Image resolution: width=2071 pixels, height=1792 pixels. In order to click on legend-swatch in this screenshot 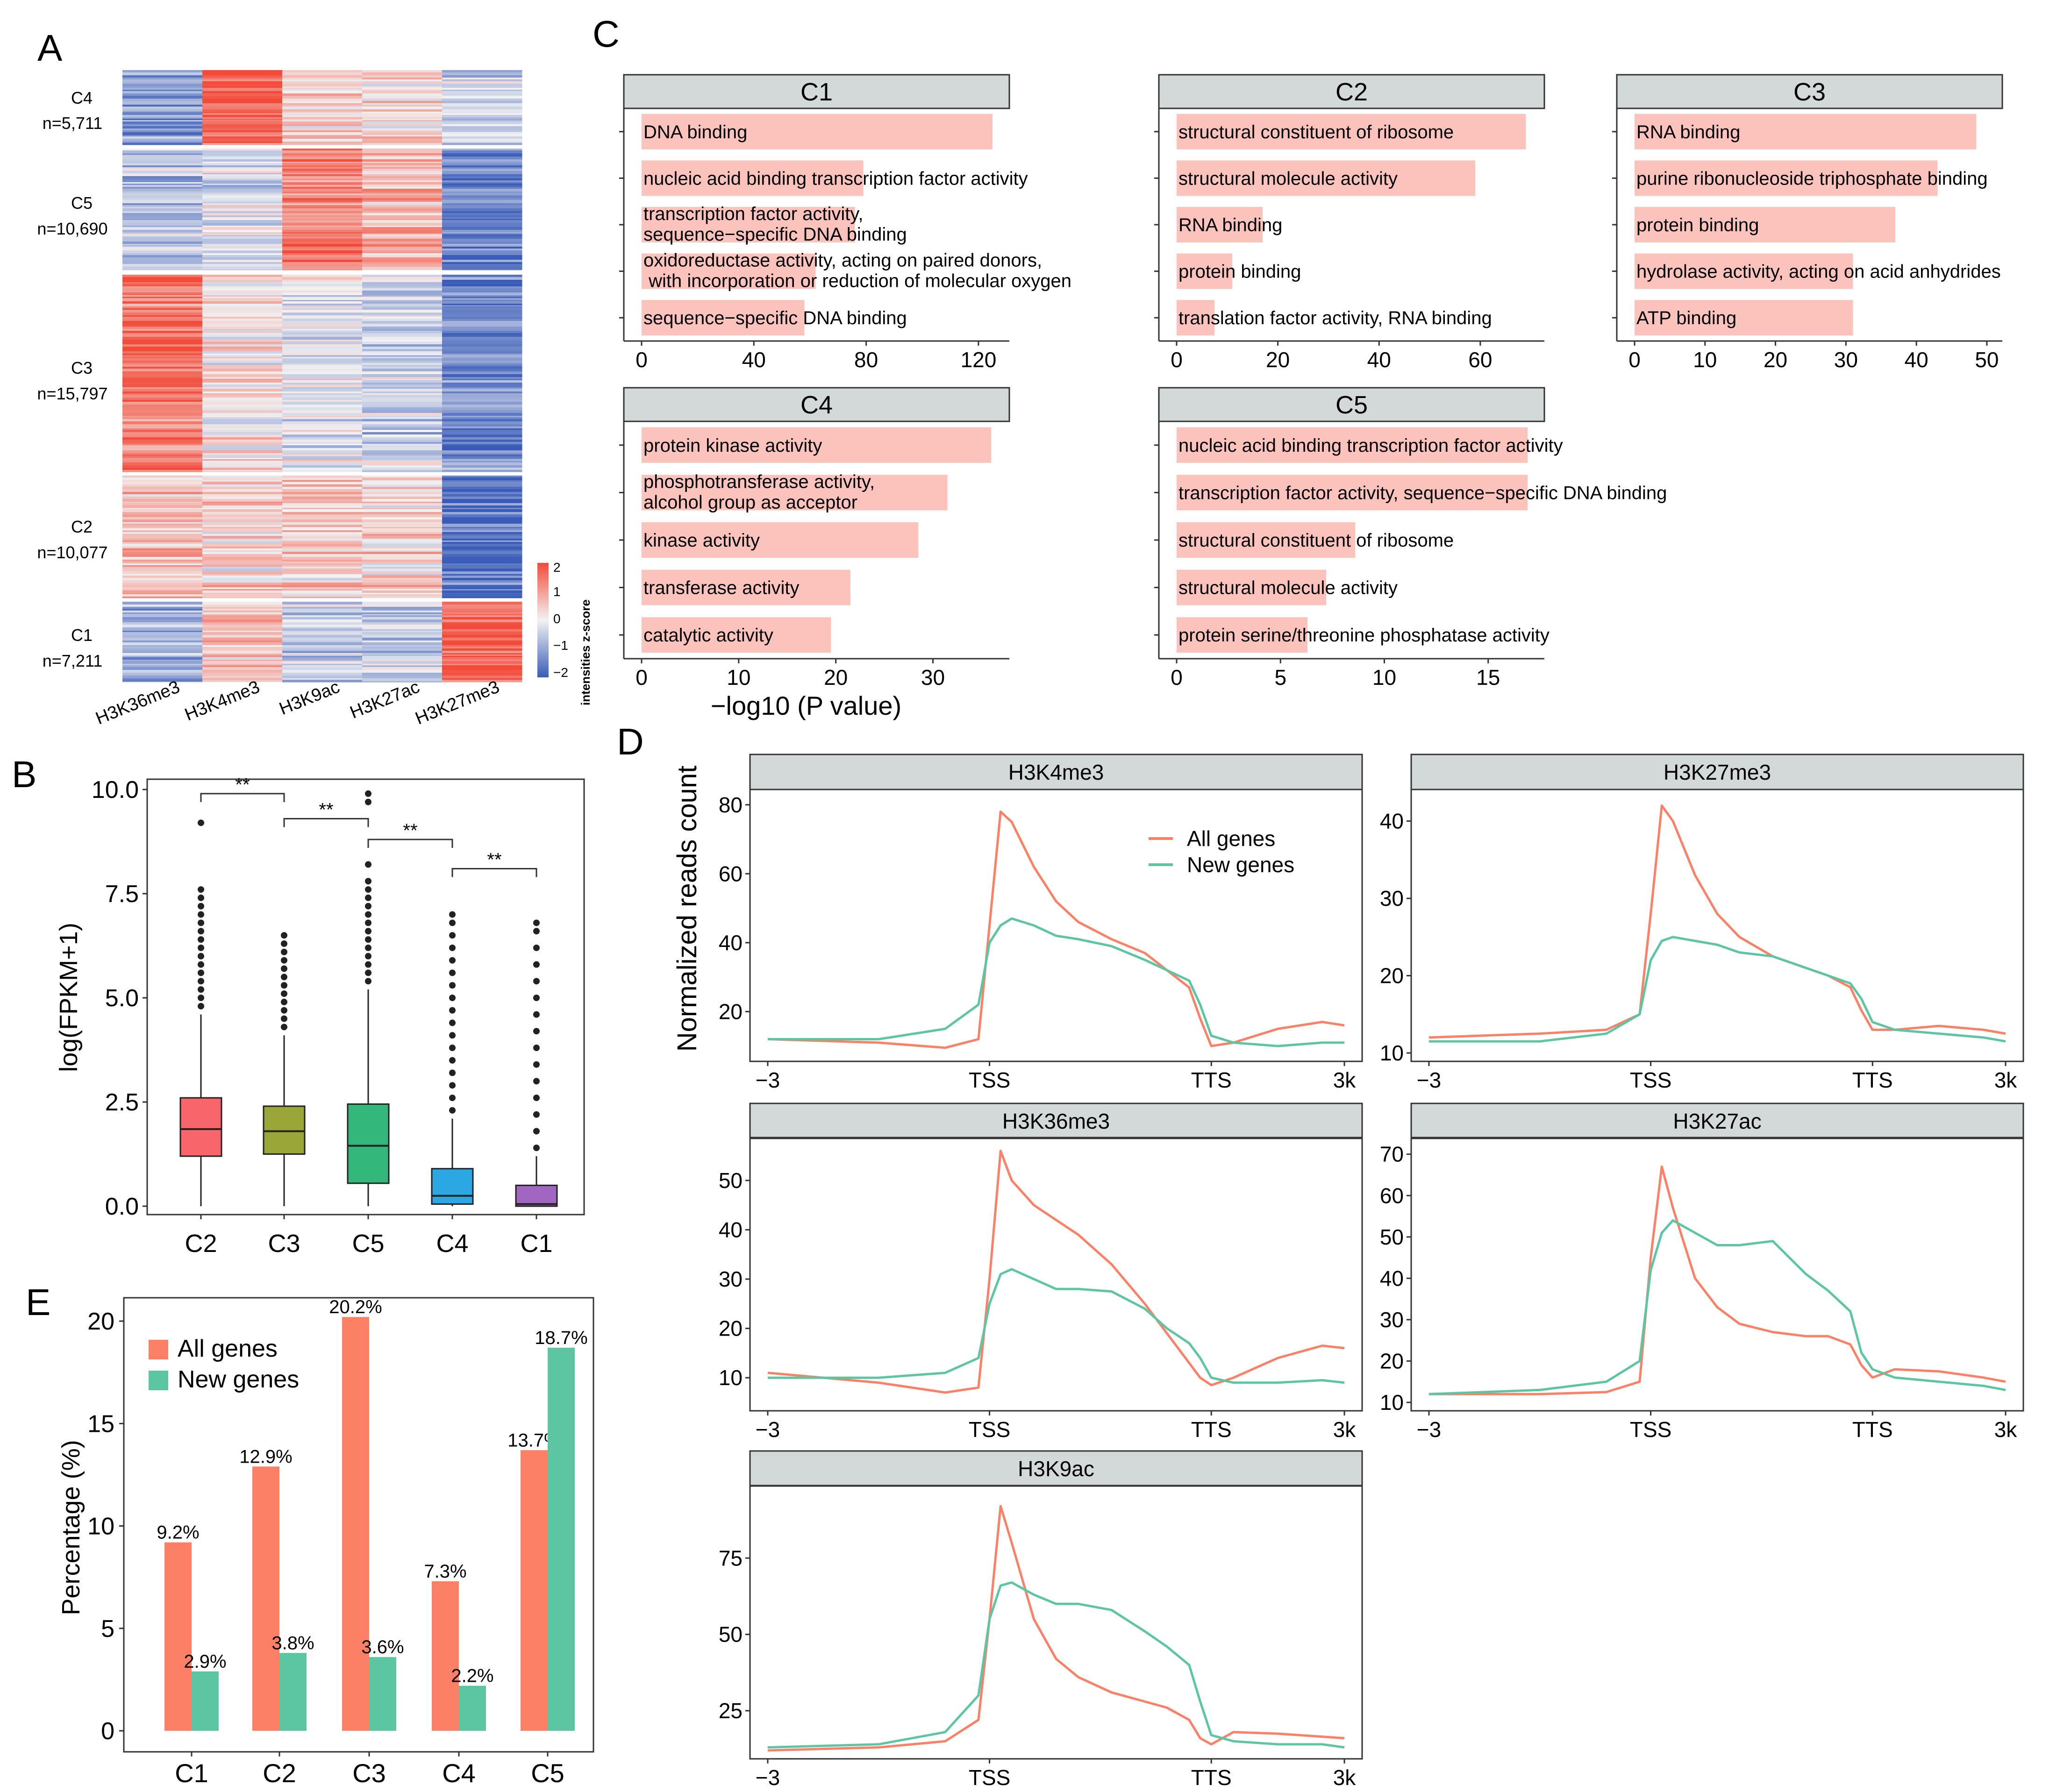, I will do `click(158, 1380)`.